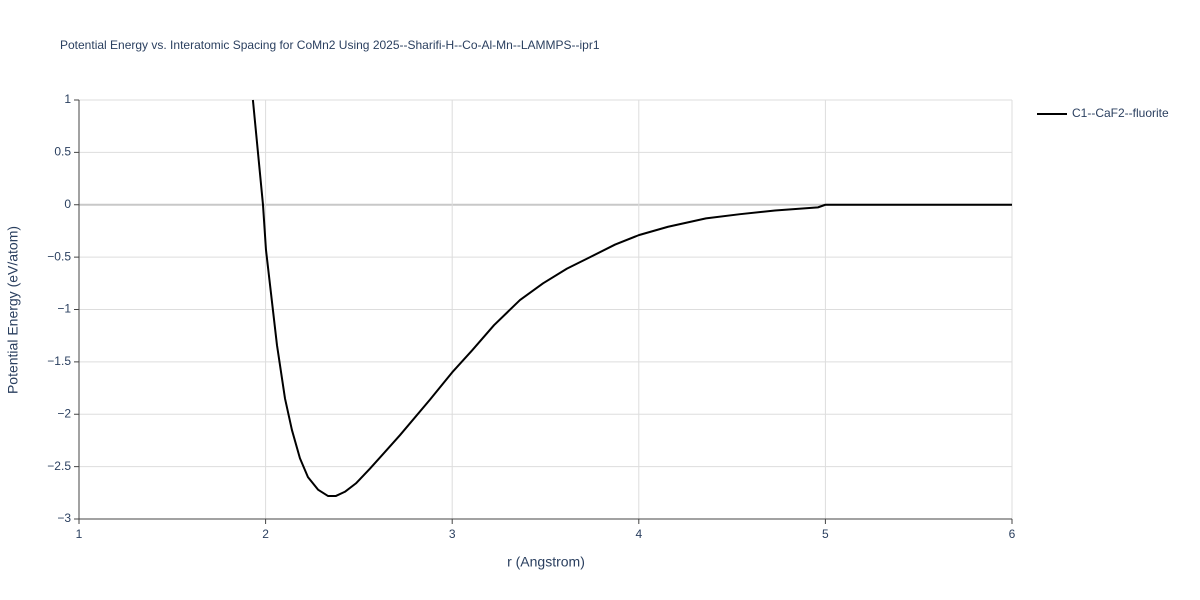  What do you see at coordinates (1012, 534) in the screenshot?
I see `x-tick-label: 6` at bounding box center [1012, 534].